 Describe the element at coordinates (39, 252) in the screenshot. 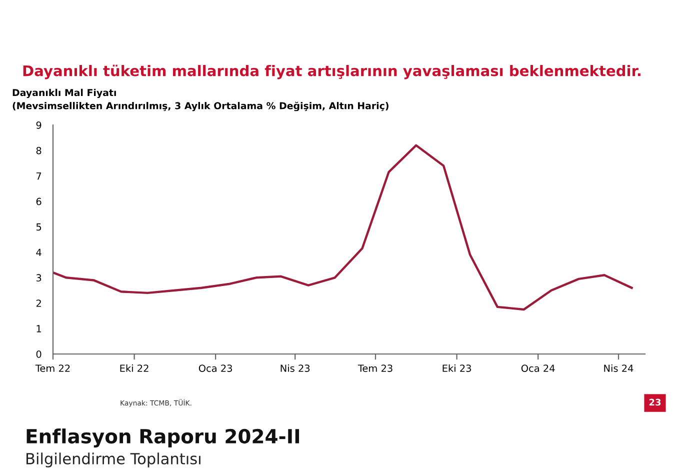

I see `y-tick-label: 4` at that location.